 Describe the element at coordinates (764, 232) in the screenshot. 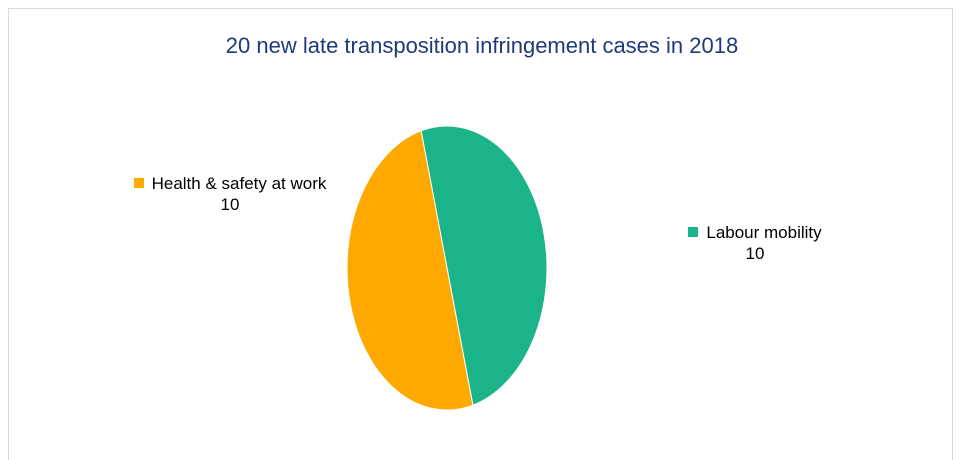

I see `category-label: Labour mobility` at that location.